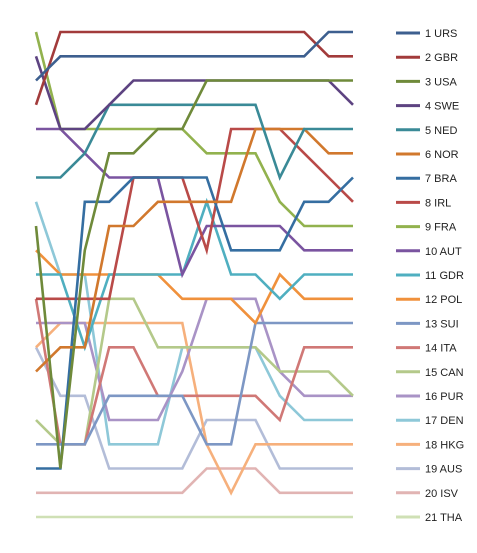  I want to click on legend-label: 10 AUT, so click(443, 252).